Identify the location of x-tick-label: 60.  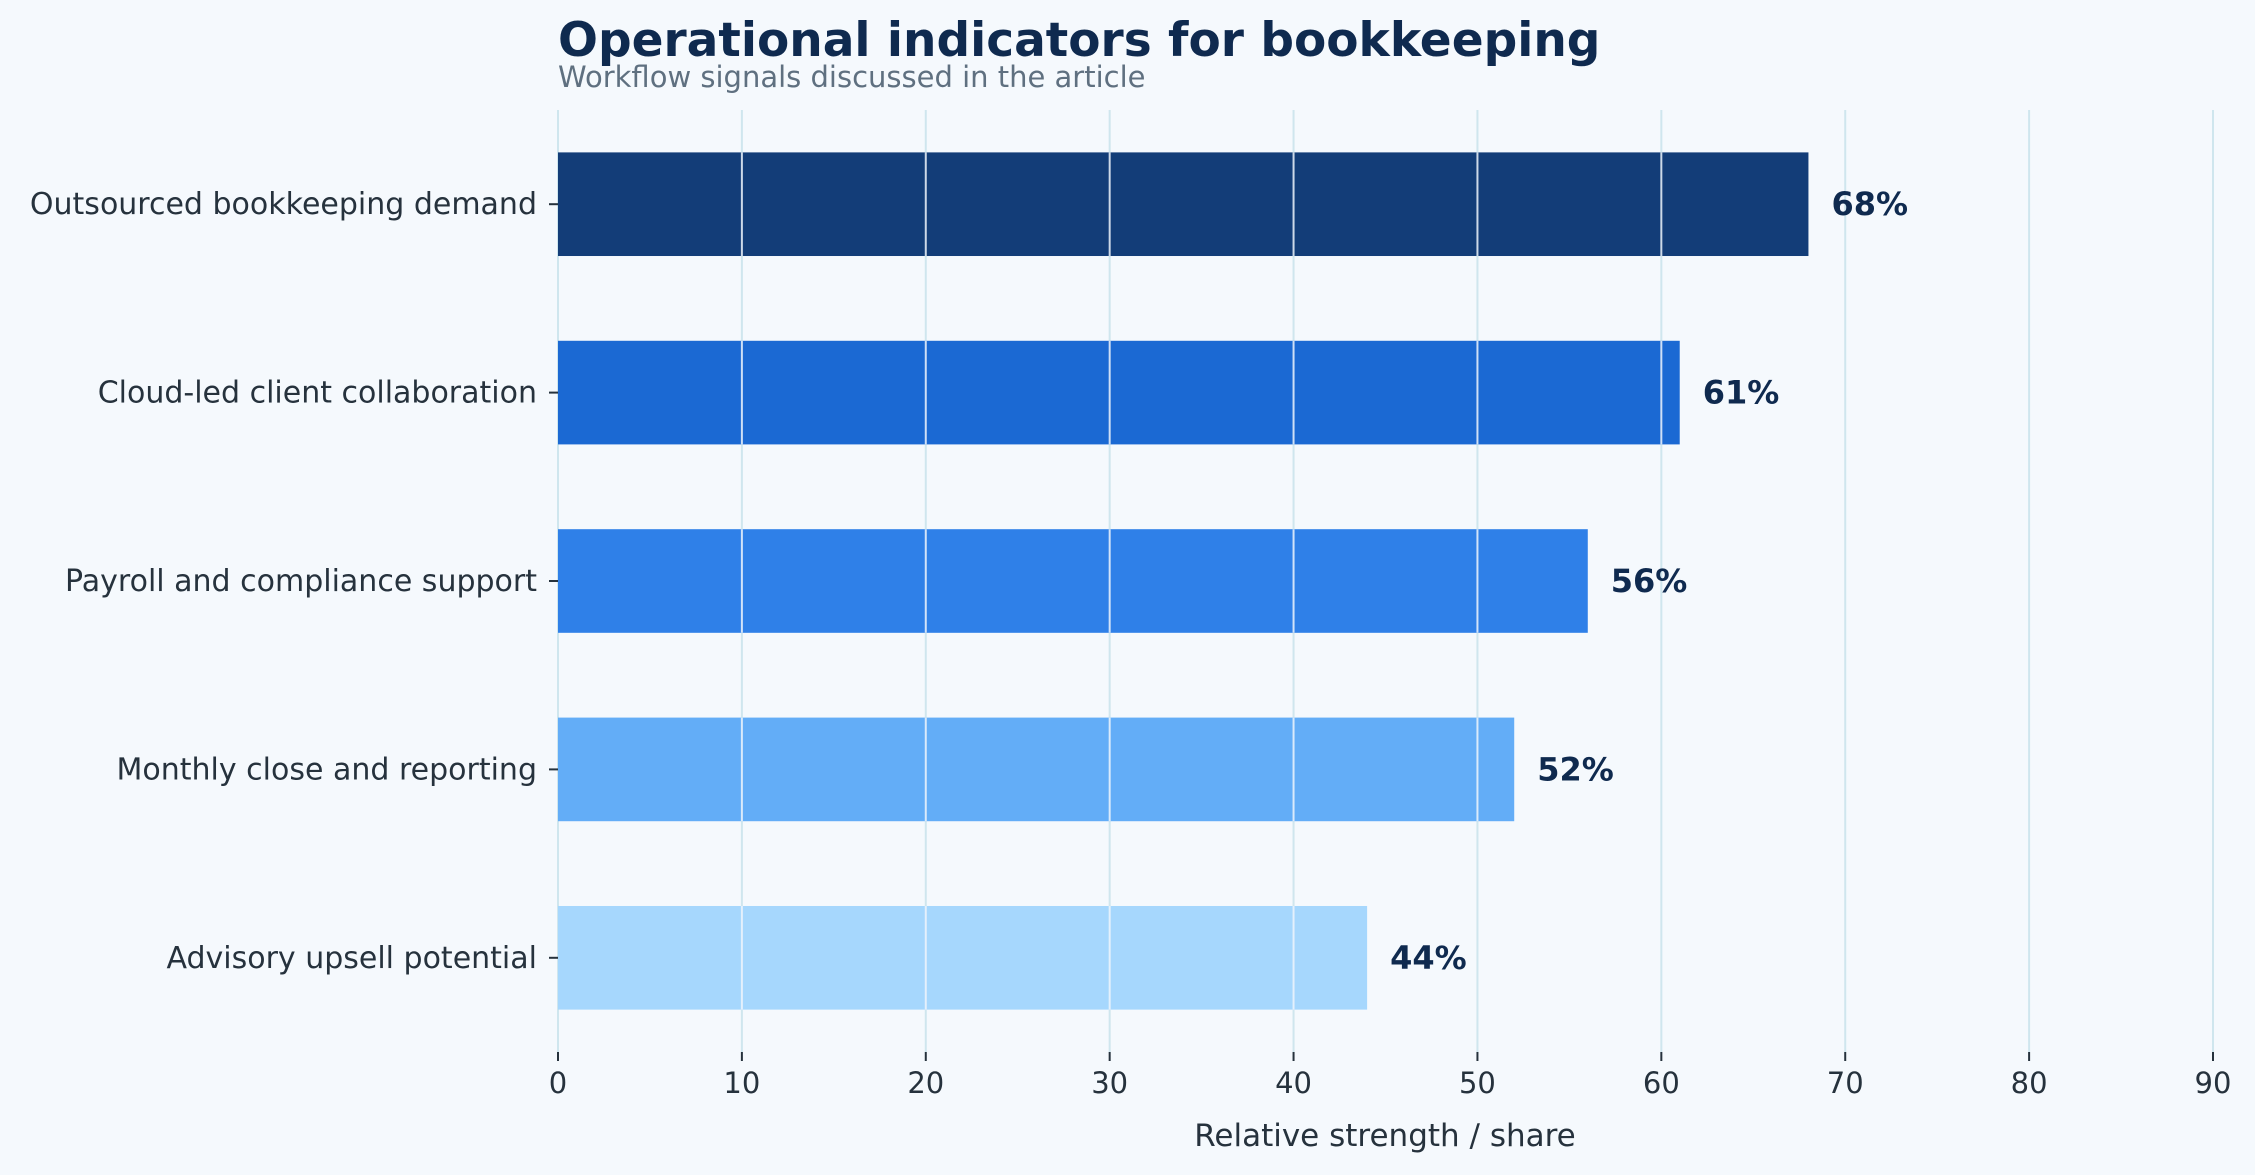
(1661, 1083).